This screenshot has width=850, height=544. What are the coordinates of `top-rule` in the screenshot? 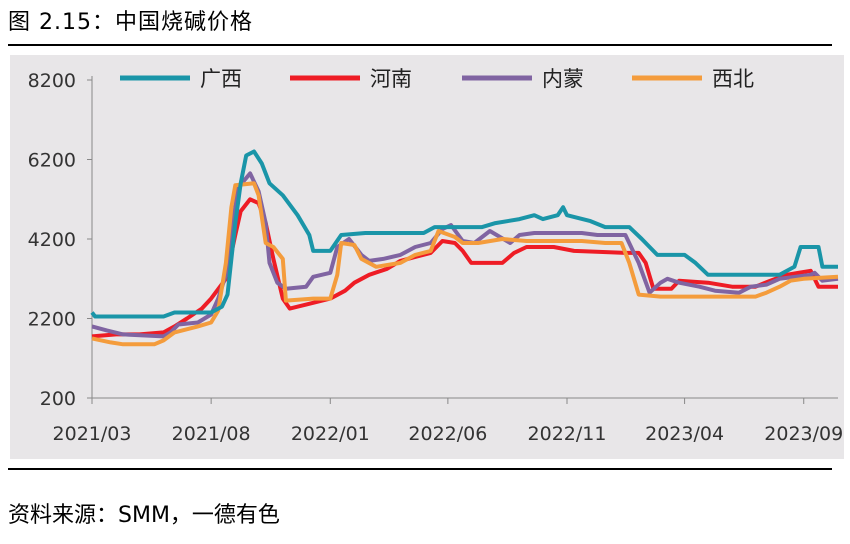 It's located at (420, 45).